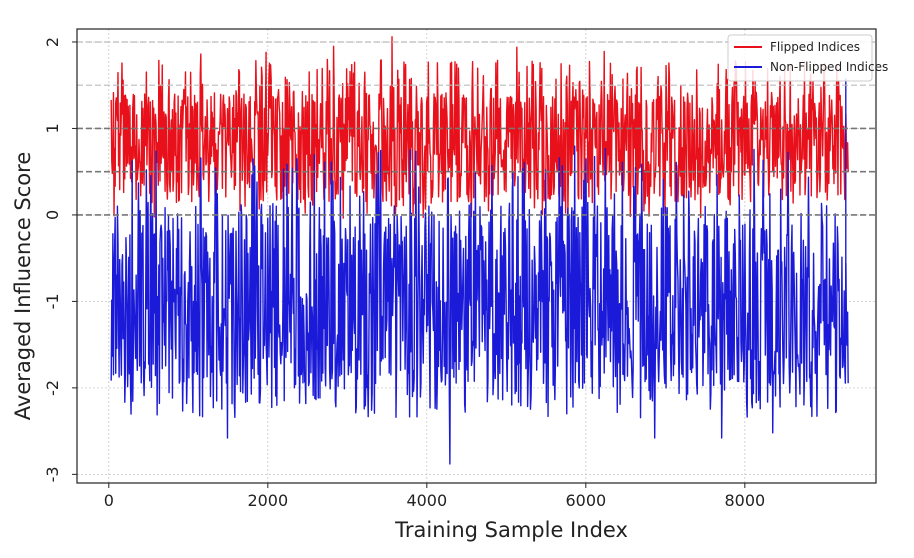 The image size is (914, 558). I want to click on y-axis-ticks: -3 -2 -1 0 1 2, so click(60, 259).